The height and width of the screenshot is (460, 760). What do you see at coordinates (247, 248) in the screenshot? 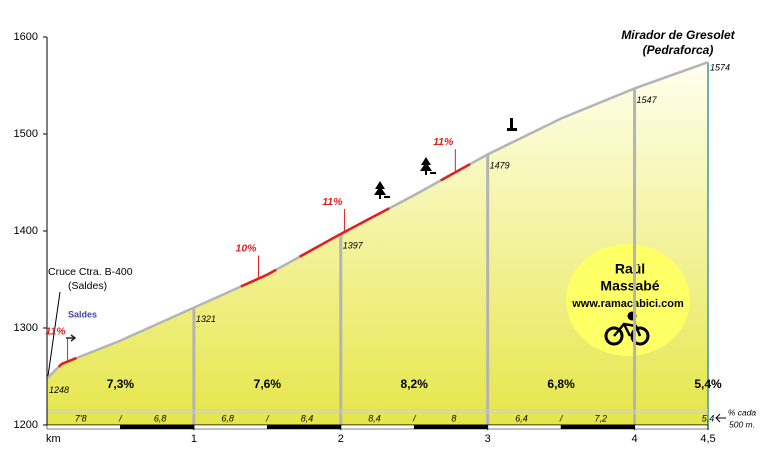
I see `steep-label: 10%` at bounding box center [247, 248].